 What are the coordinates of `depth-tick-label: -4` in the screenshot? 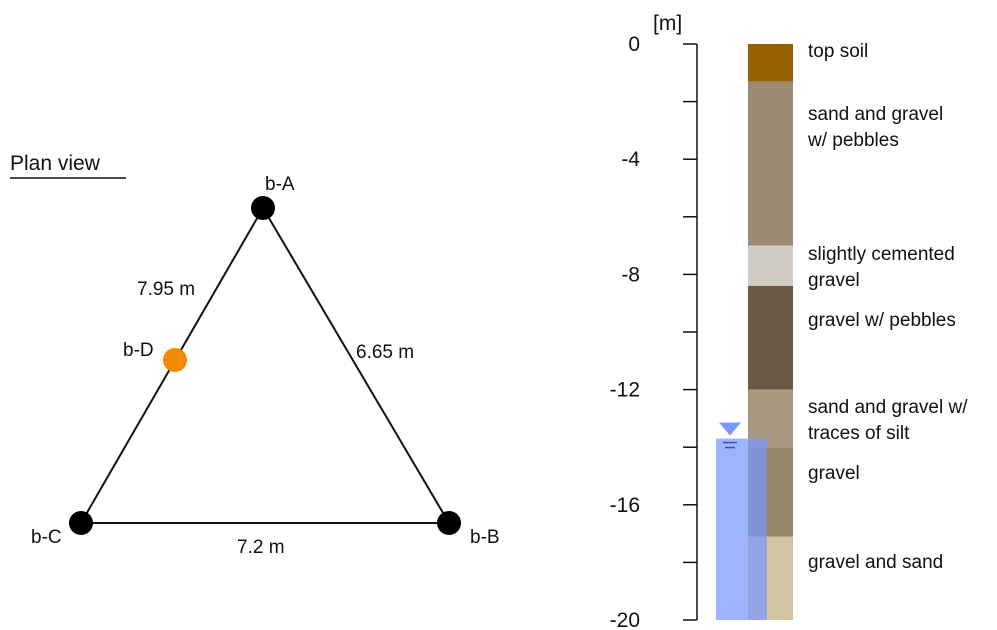 It's located at (630, 159).